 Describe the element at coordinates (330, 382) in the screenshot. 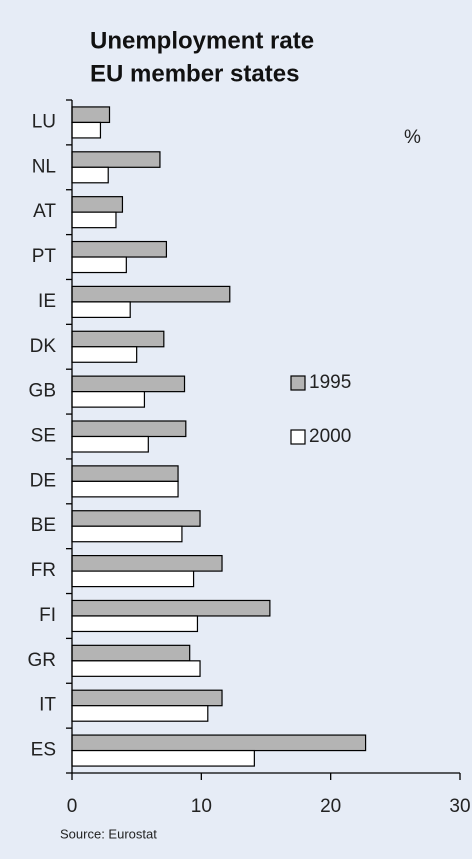

I see `legend-label: 1995` at that location.